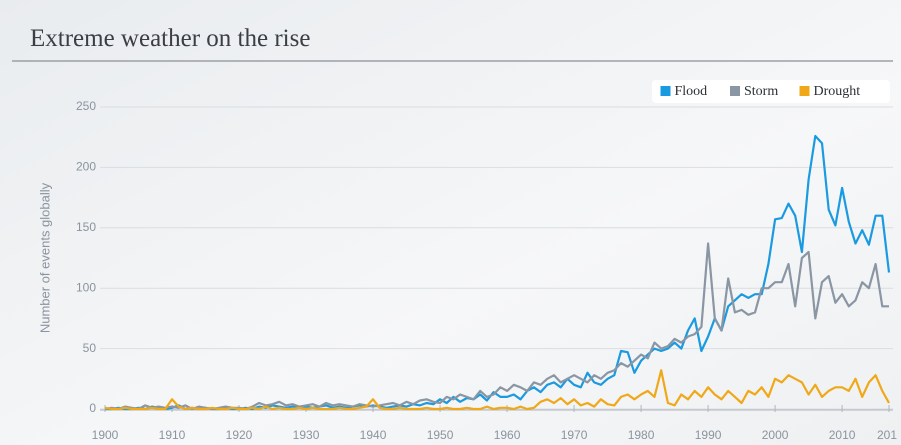 The height and width of the screenshot is (445, 901). Describe the element at coordinates (373, 435) in the screenshot. I see `x-tick-label: 1940` at that location.